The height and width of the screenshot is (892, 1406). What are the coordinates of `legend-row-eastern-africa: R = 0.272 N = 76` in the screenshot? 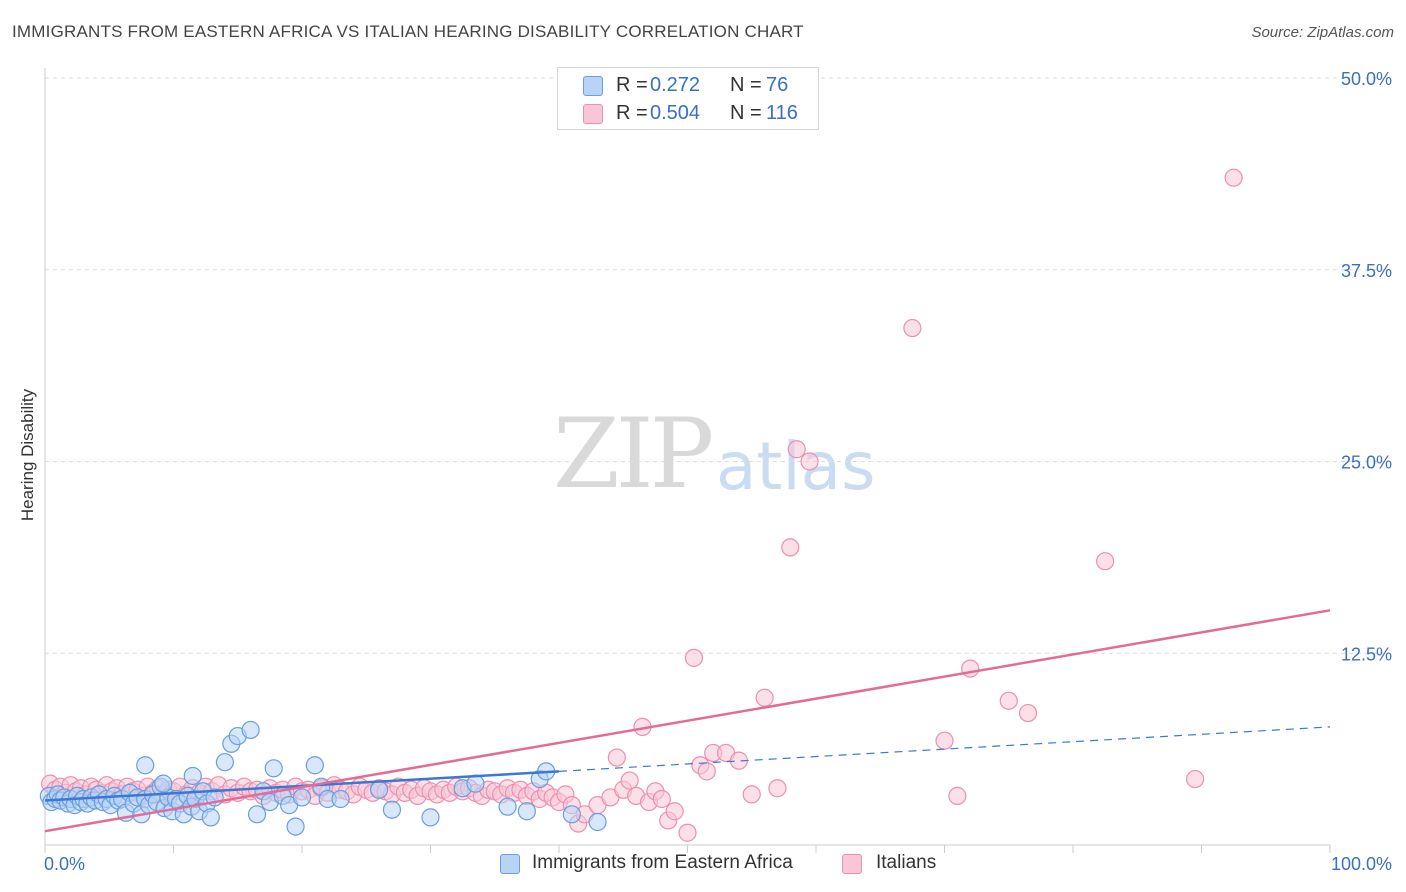 It's located at (688, 86).